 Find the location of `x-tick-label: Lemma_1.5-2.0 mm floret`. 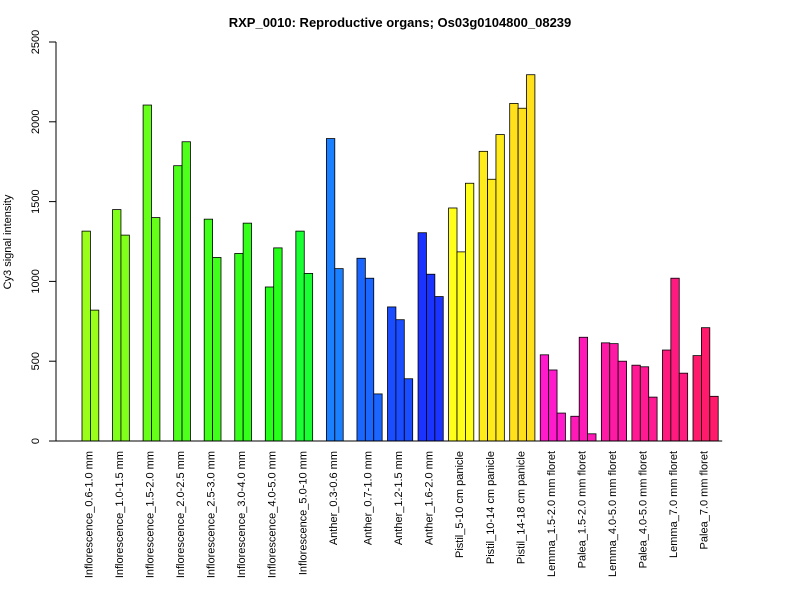

x-tick-label: Lemma_1.5-2.0 mm floret is located at coordinates (552, 514).